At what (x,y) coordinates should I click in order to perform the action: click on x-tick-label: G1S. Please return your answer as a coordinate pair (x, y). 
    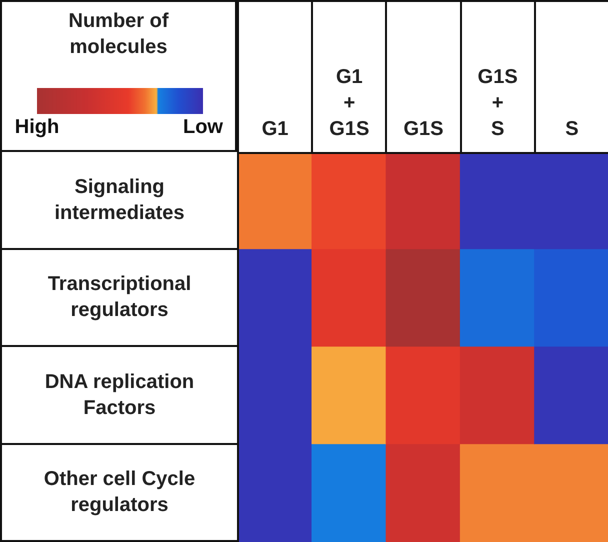
    Looking at the image, I should click on (423, 129).